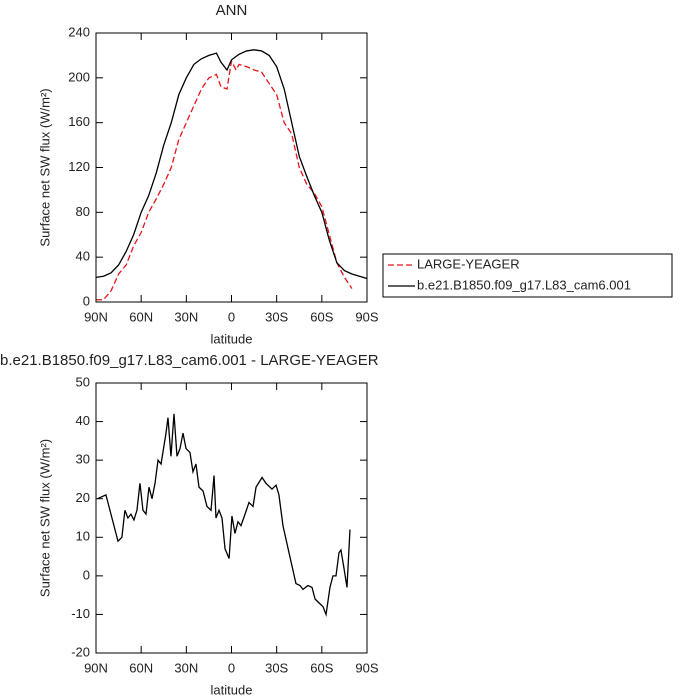  I want to click on y-tick-label: 10, so click(83, 536).